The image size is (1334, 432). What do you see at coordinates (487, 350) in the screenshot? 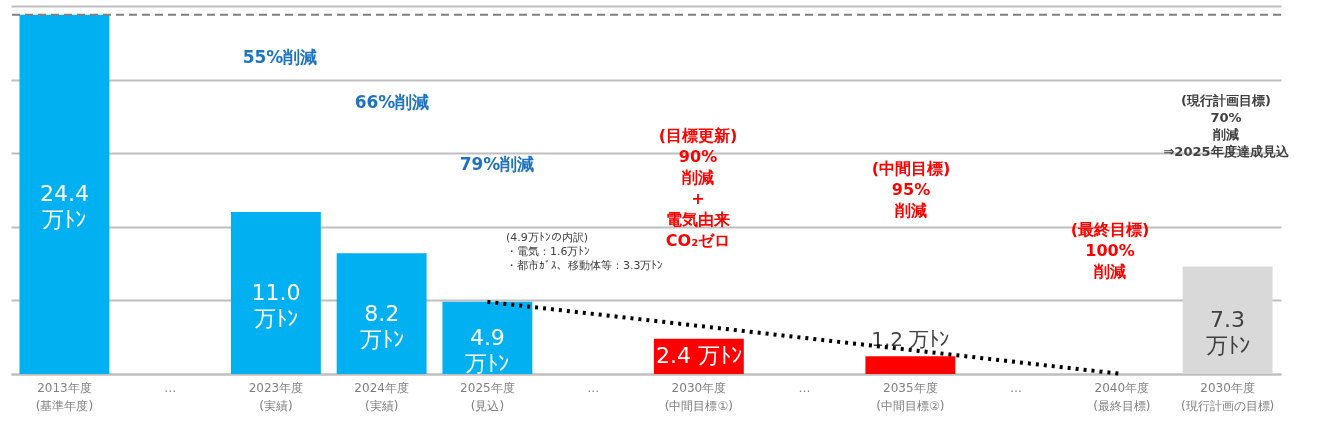
I see `data-label: 4.9 万ﾄﾝ` at bounding box center [487, 350].